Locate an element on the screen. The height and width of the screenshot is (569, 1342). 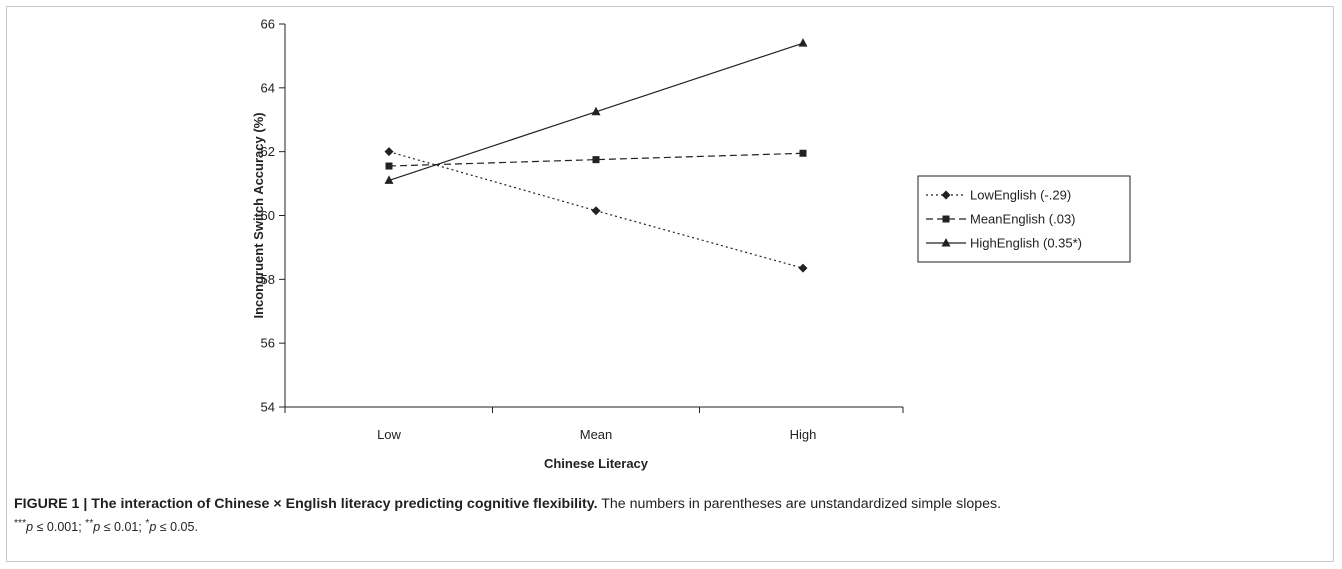
sig-text-2: ≤ 0.01; is located at coordinates (123, 527).